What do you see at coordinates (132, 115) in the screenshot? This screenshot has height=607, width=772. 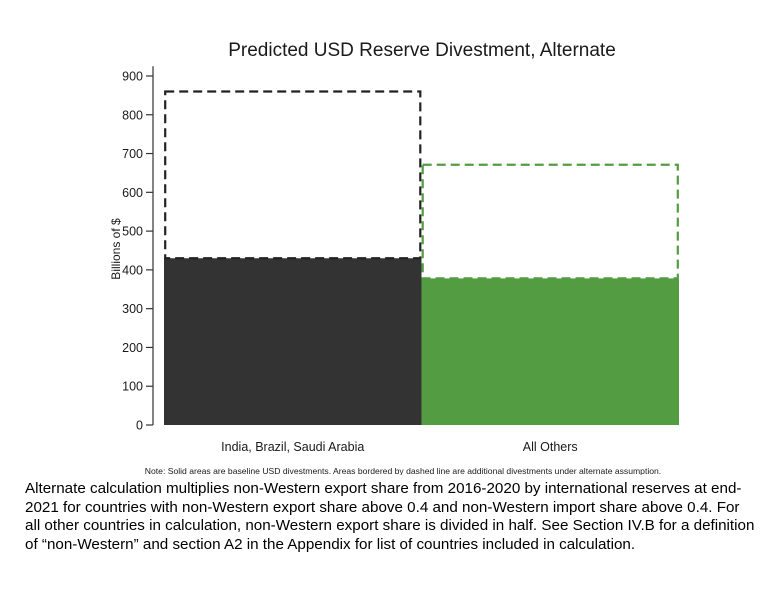 I see `y-tick-label-800: 800` at bounding box center [132, 115].